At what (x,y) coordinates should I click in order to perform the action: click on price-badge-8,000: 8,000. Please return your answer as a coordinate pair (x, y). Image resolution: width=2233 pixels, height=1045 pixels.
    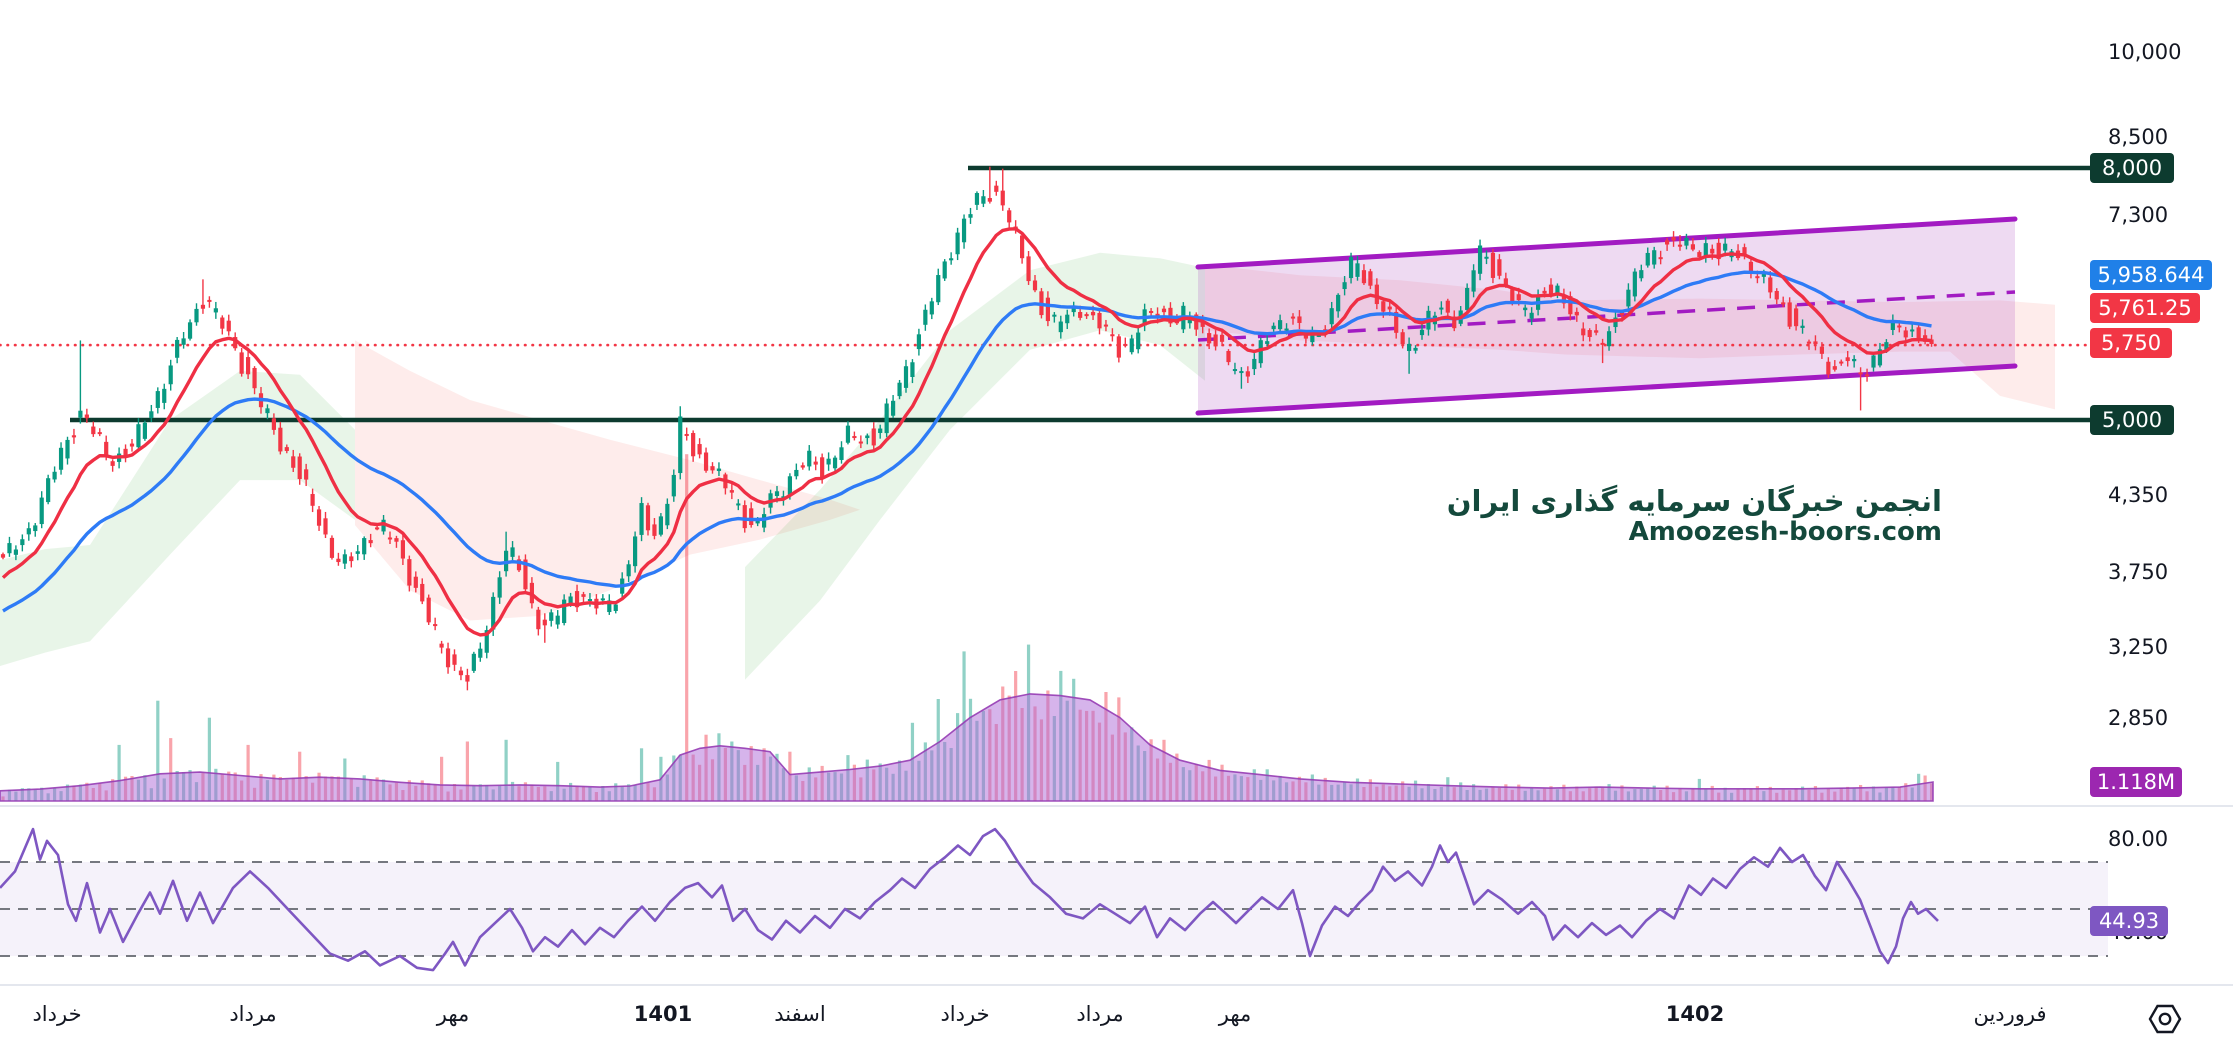
    Looking at the image, I should click on (2132, 168).